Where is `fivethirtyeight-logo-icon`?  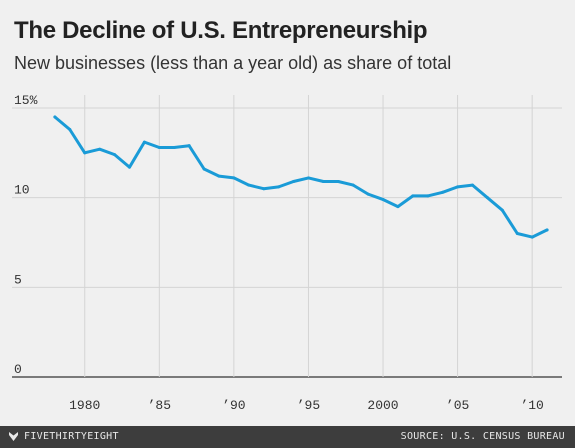
fivethirtyeight-logo-icon is located at coordinates (13, 436).